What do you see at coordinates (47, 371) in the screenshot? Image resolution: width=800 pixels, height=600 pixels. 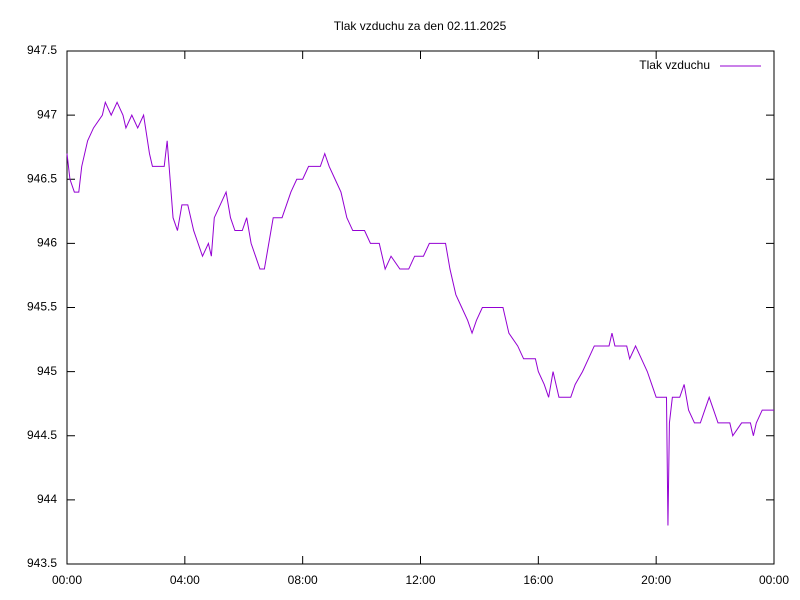 I see `y-tick-label: 945` at bounding box center [47, 371].